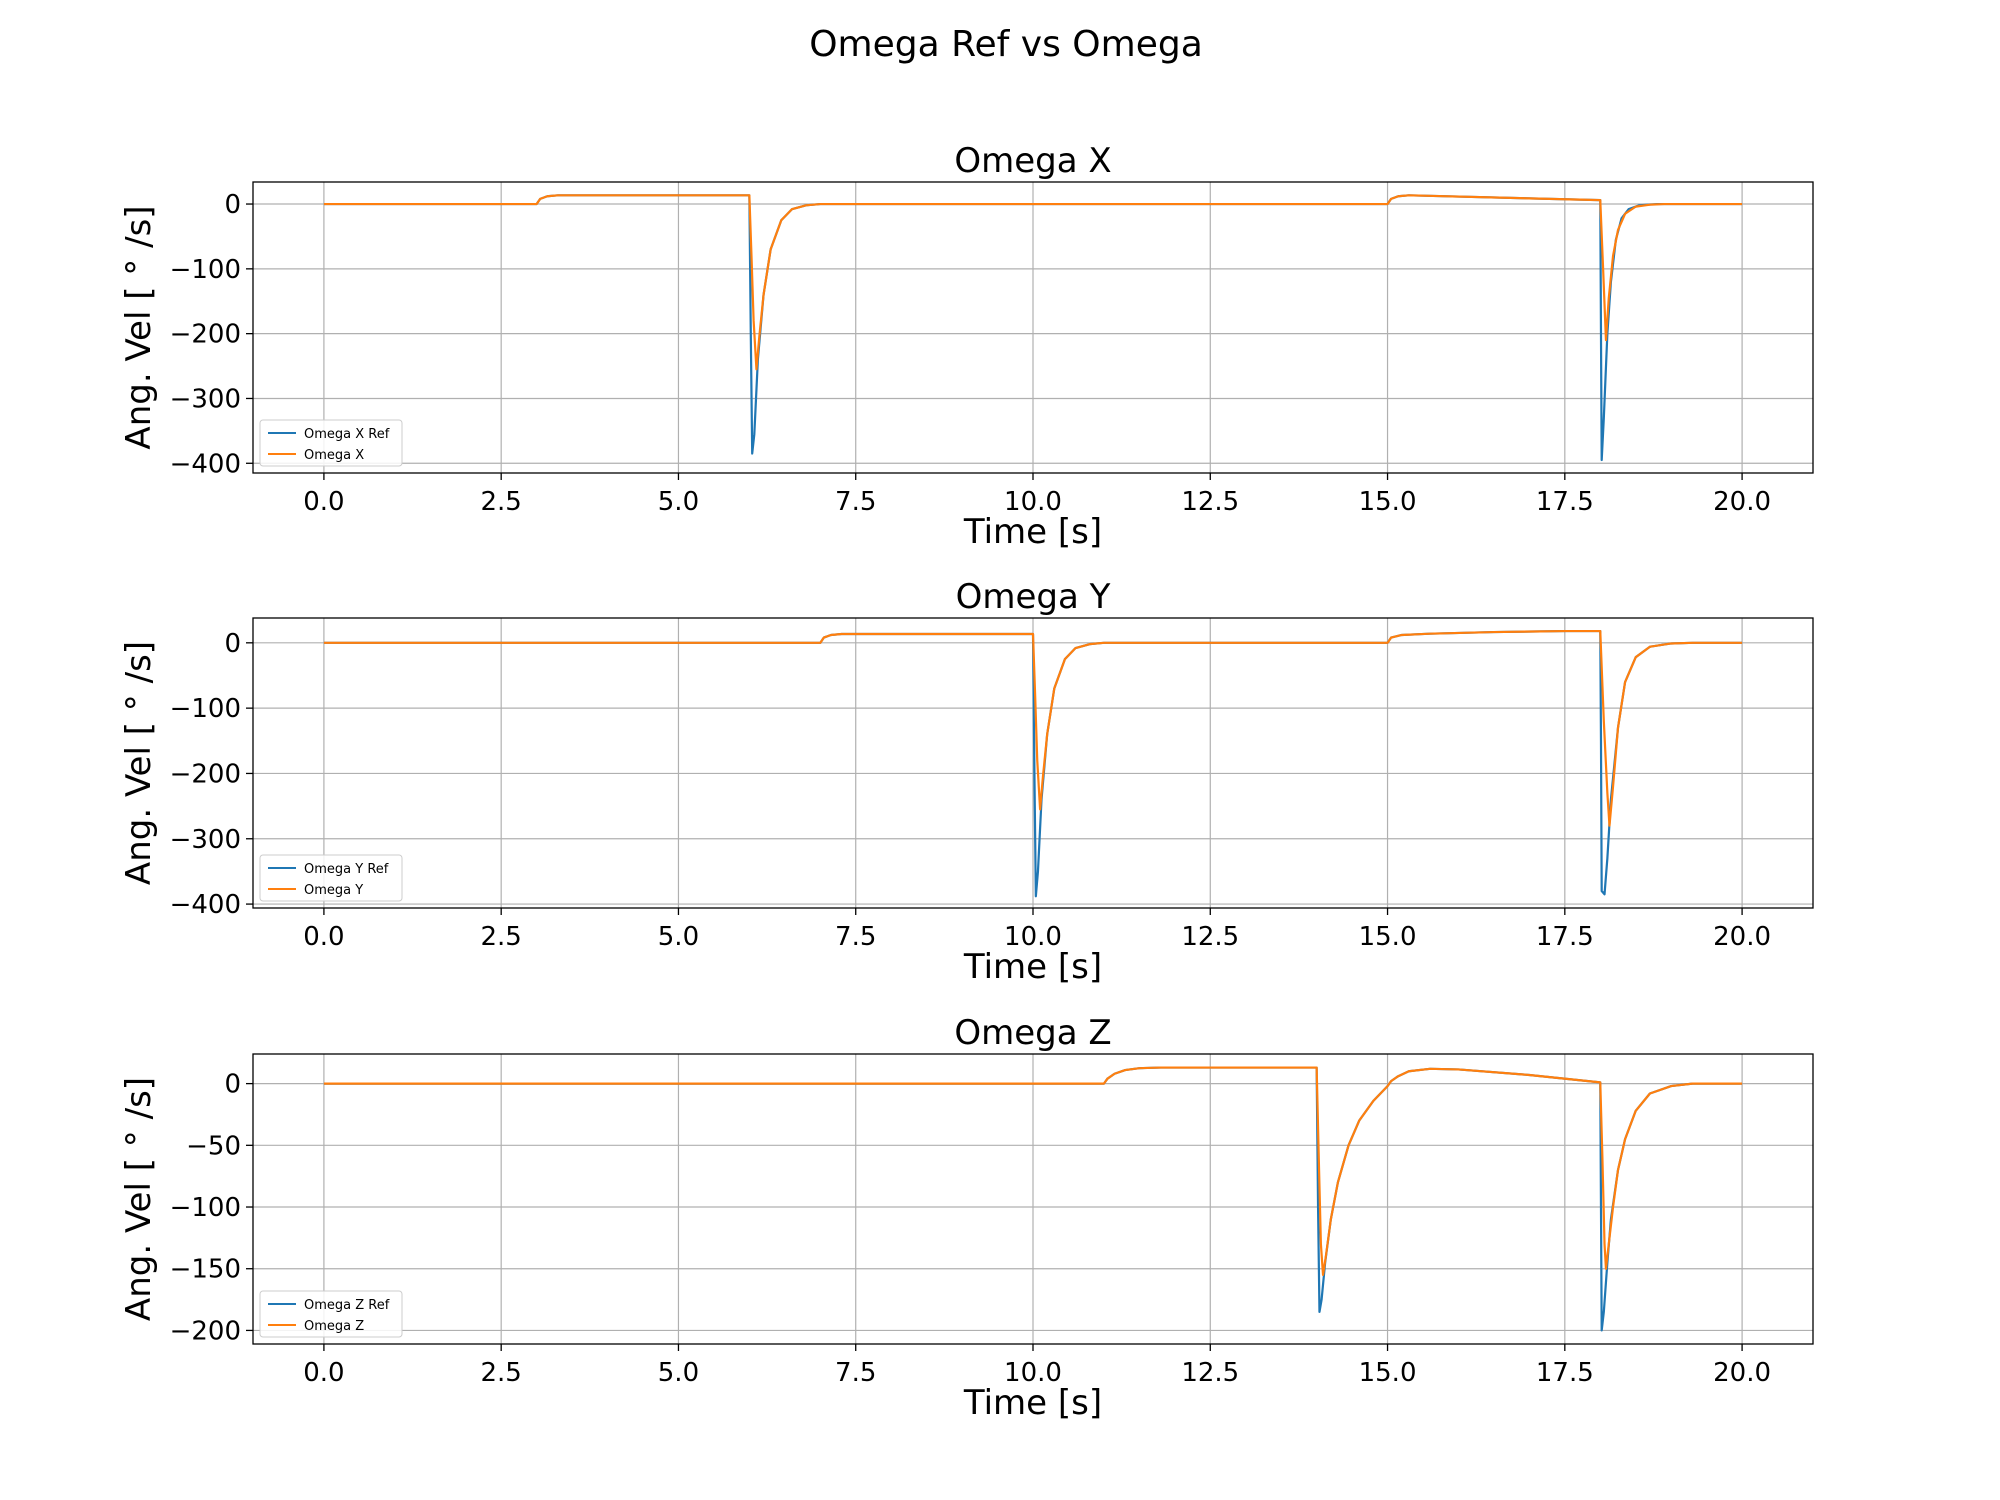  What do you see at coordinates (1006, 44) in the screenshot?
I see `figure-title: Omega Ref vs Omega` at bounding box center [1006, 44].